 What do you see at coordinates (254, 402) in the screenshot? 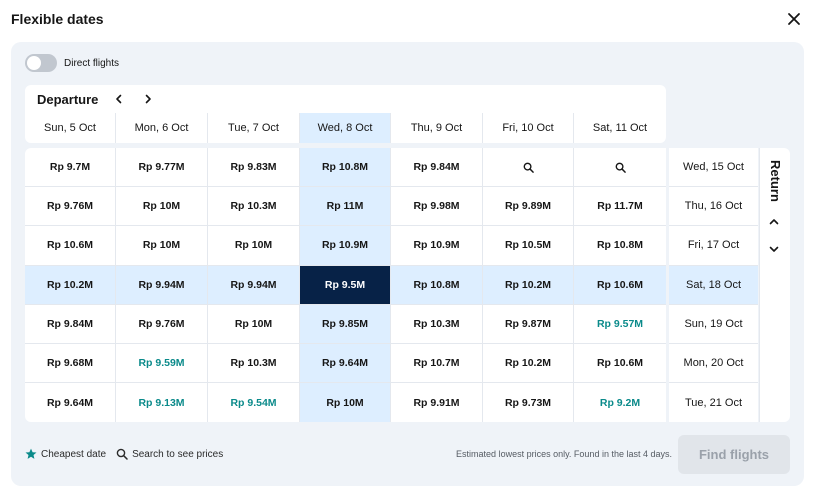
I see `price-cell: Rp 9.54M` at bounding box center [254, 402].